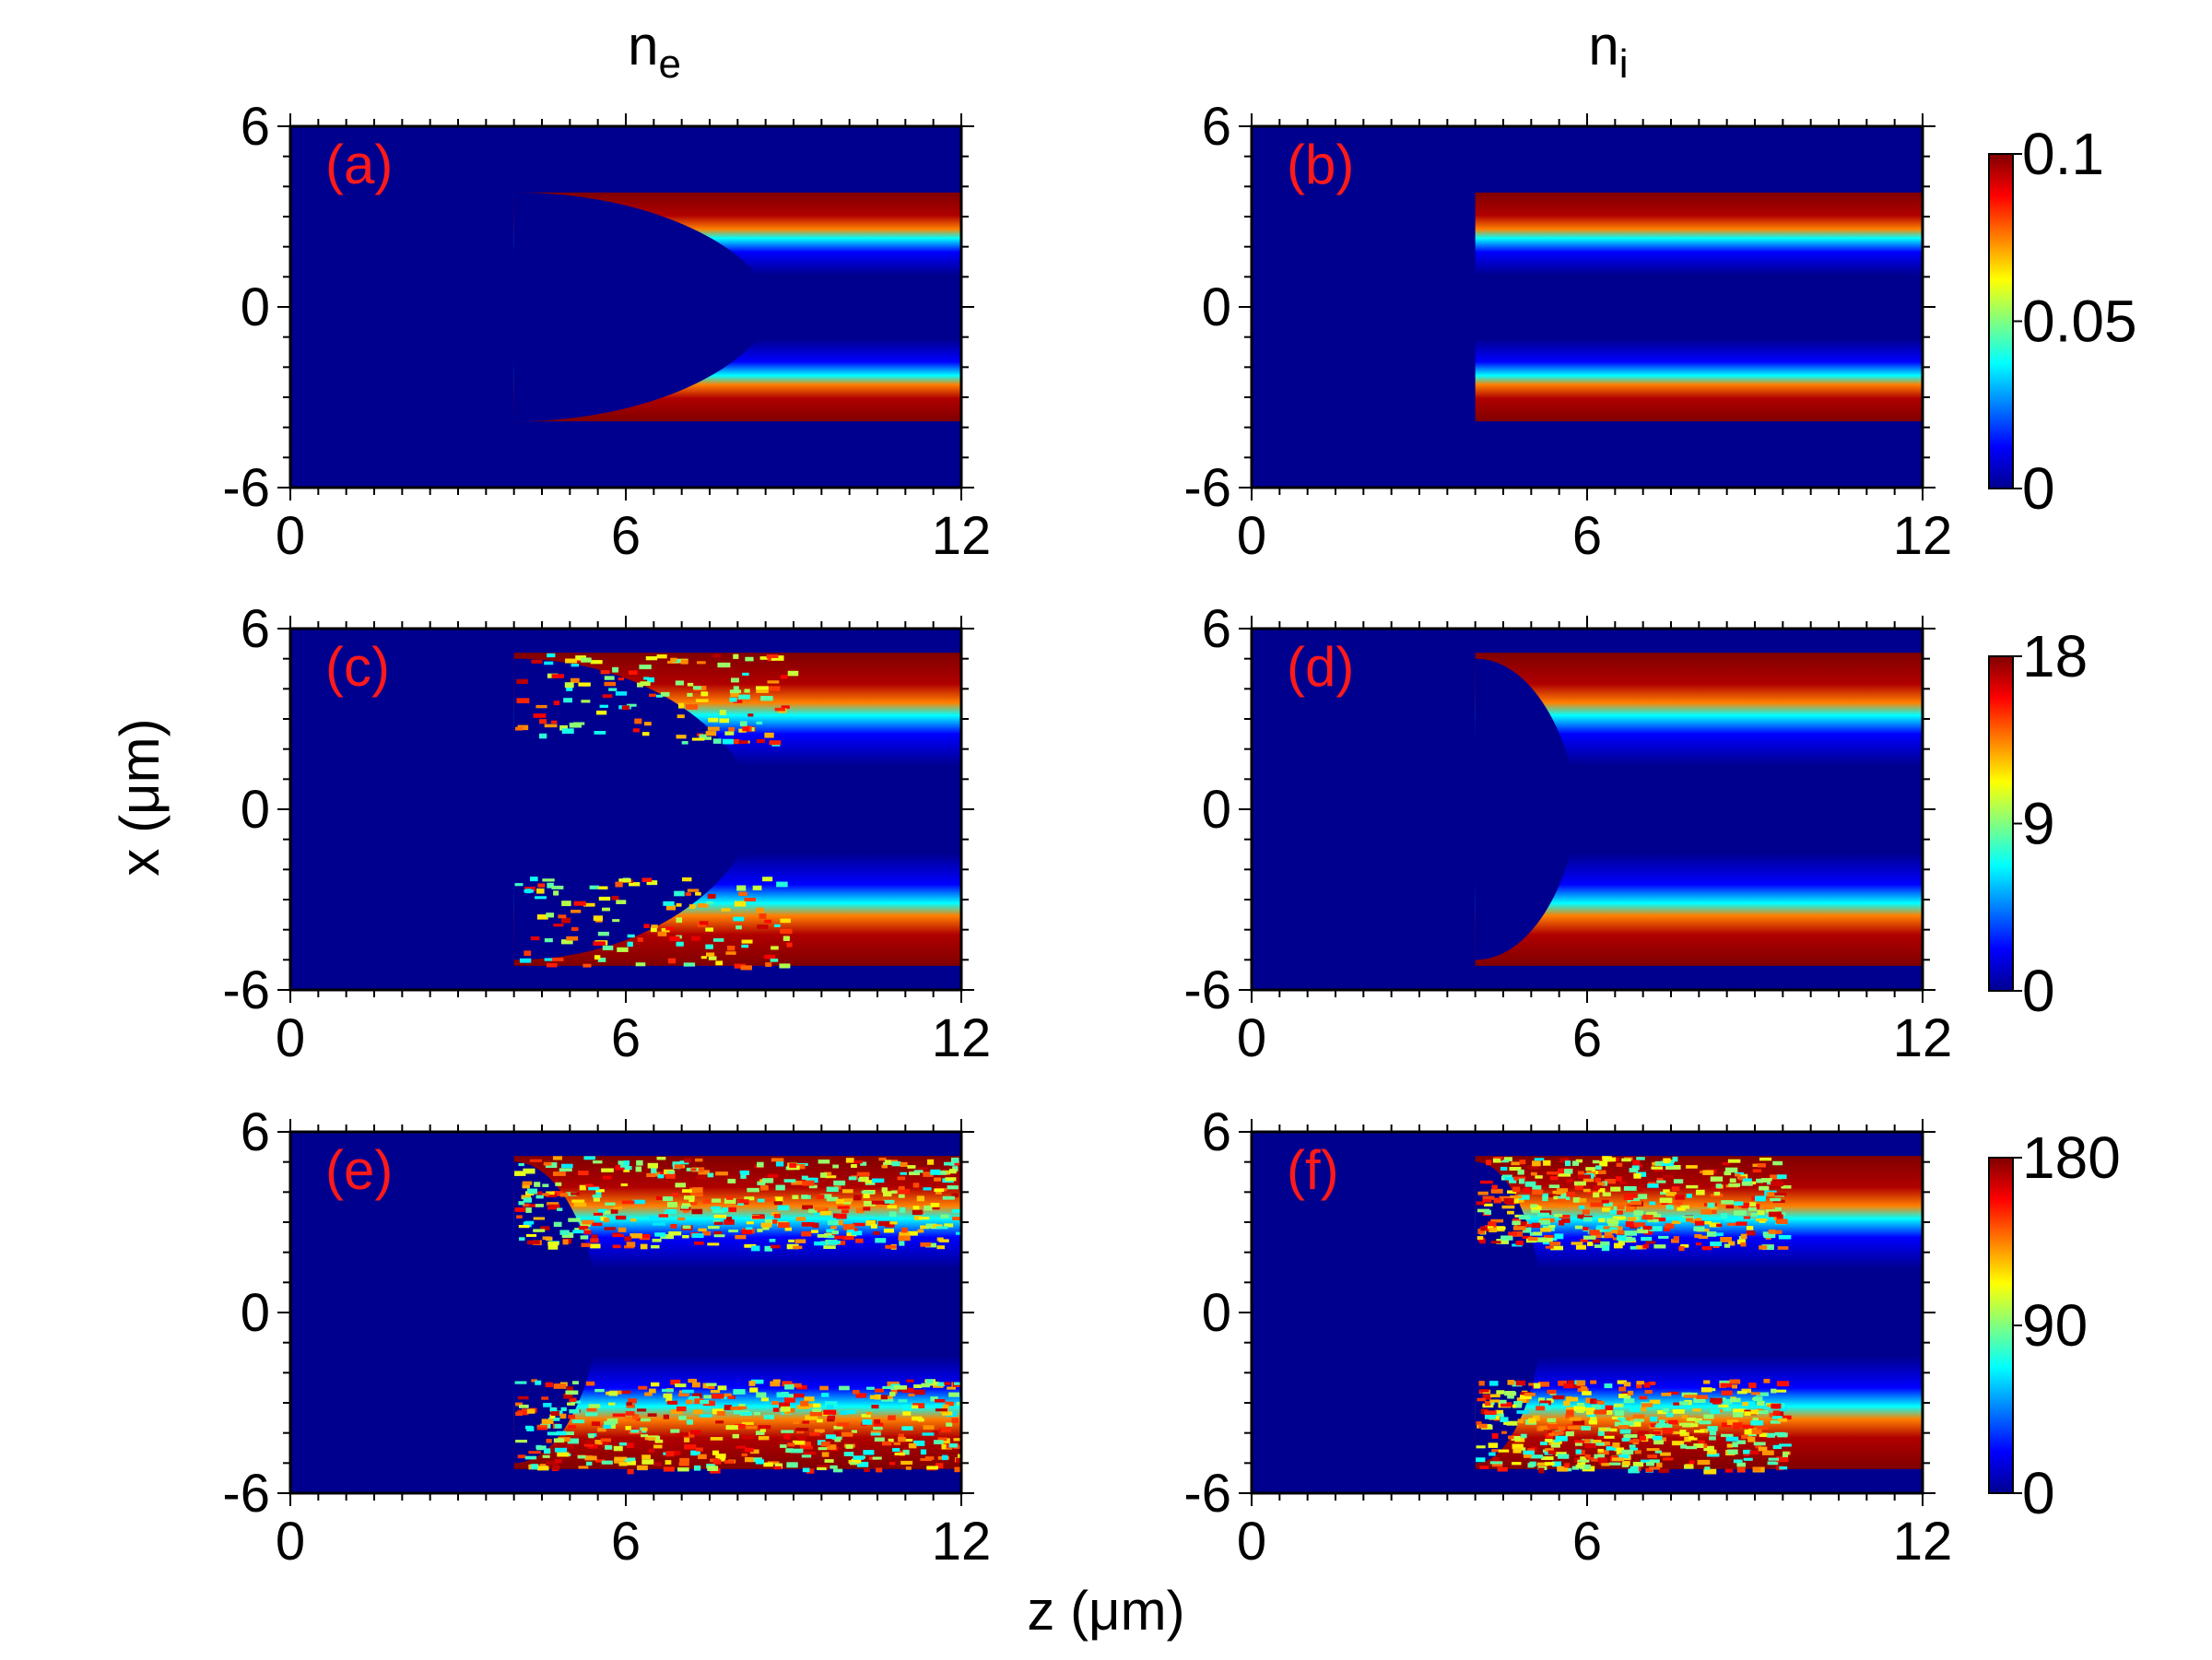 The height and width of the screenshot is (1660, 2212). Describe the element at coordinates (255, 629) in the screenshot. I see `y-tick-label: 6` at that location.